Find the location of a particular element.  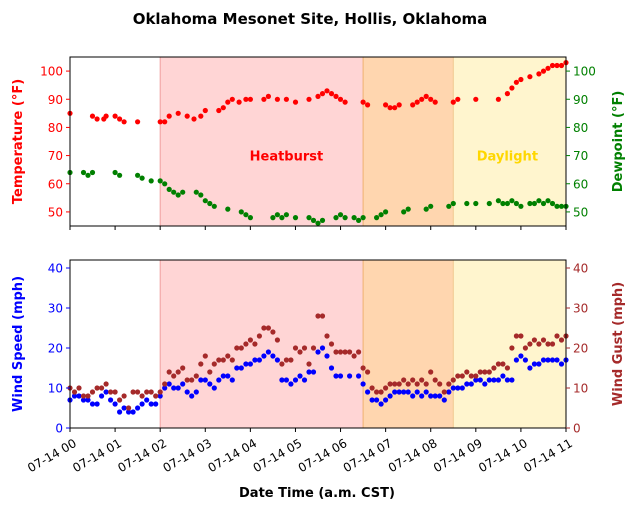

y-right-tick-label: 20 is located at coordinates (580, 349).